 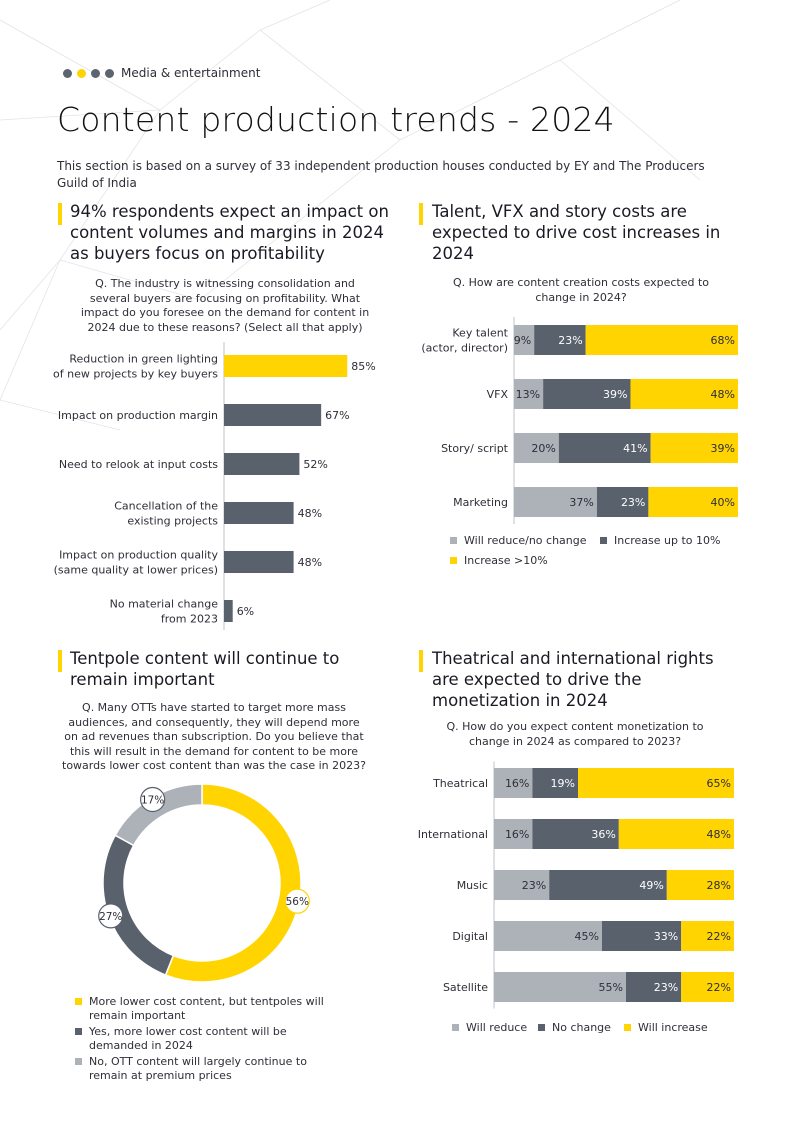 What do you see at coordinates (525, 540) in the screenshot?
I see `legend-label: Will reduce/no change` at bounding box center [525, 540].